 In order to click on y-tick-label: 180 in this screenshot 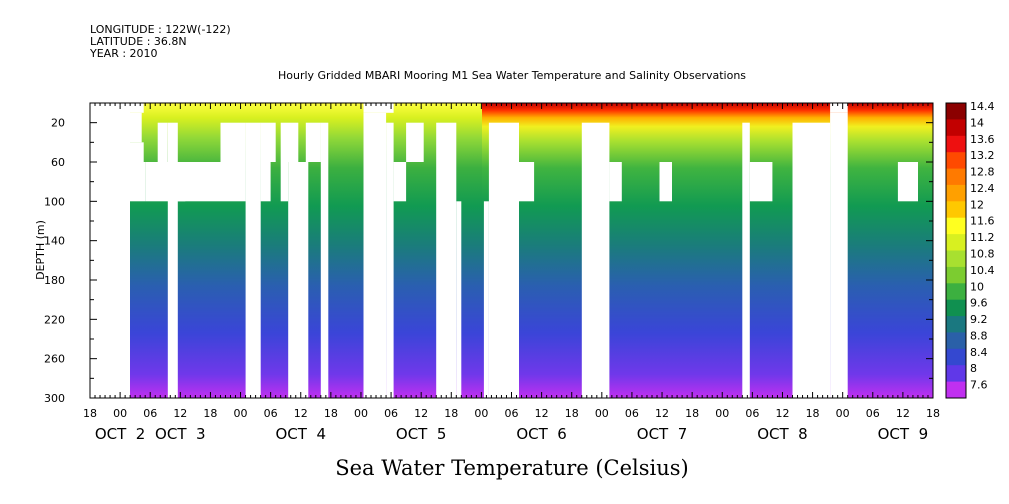, I will do `click(54, 280)`.